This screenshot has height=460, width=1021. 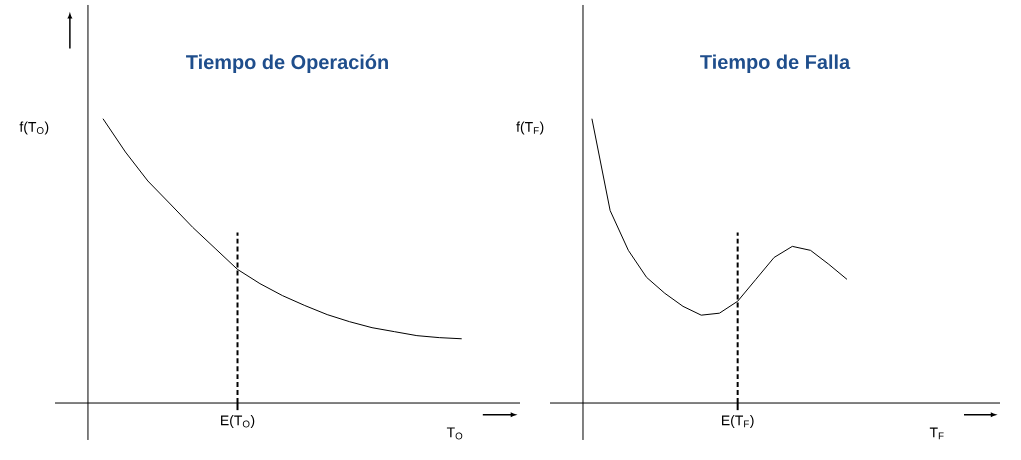 What do you see at coordinates (936, 433) in the screenshot?
I see `x-axis-title: T$_{F}$` at bounding box center [936, 433].